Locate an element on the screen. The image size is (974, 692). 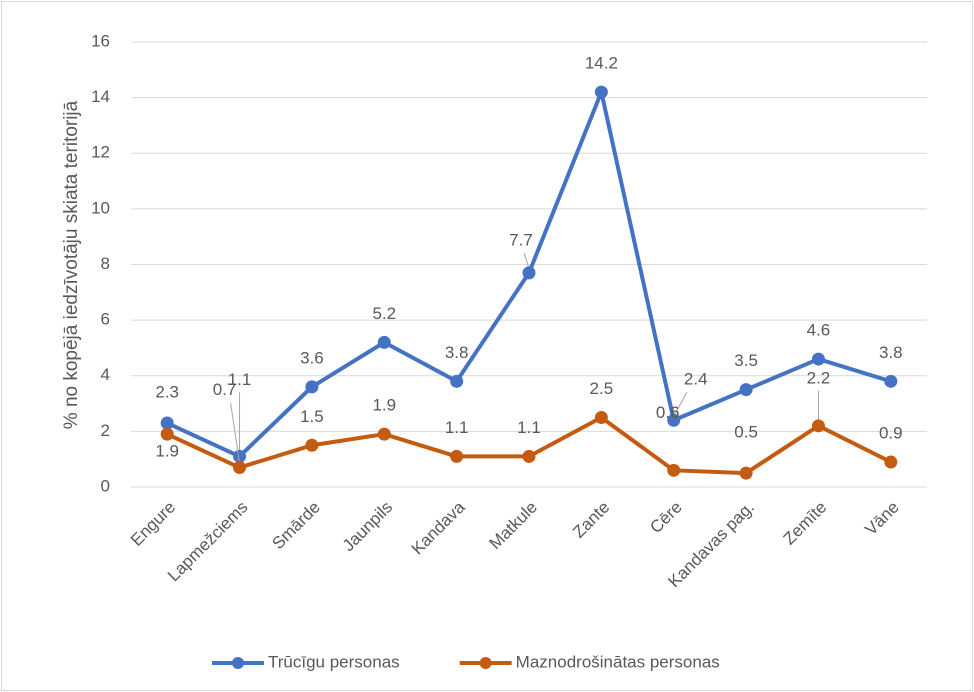
data-label: 2.3 is located at coordinates (167, 392).